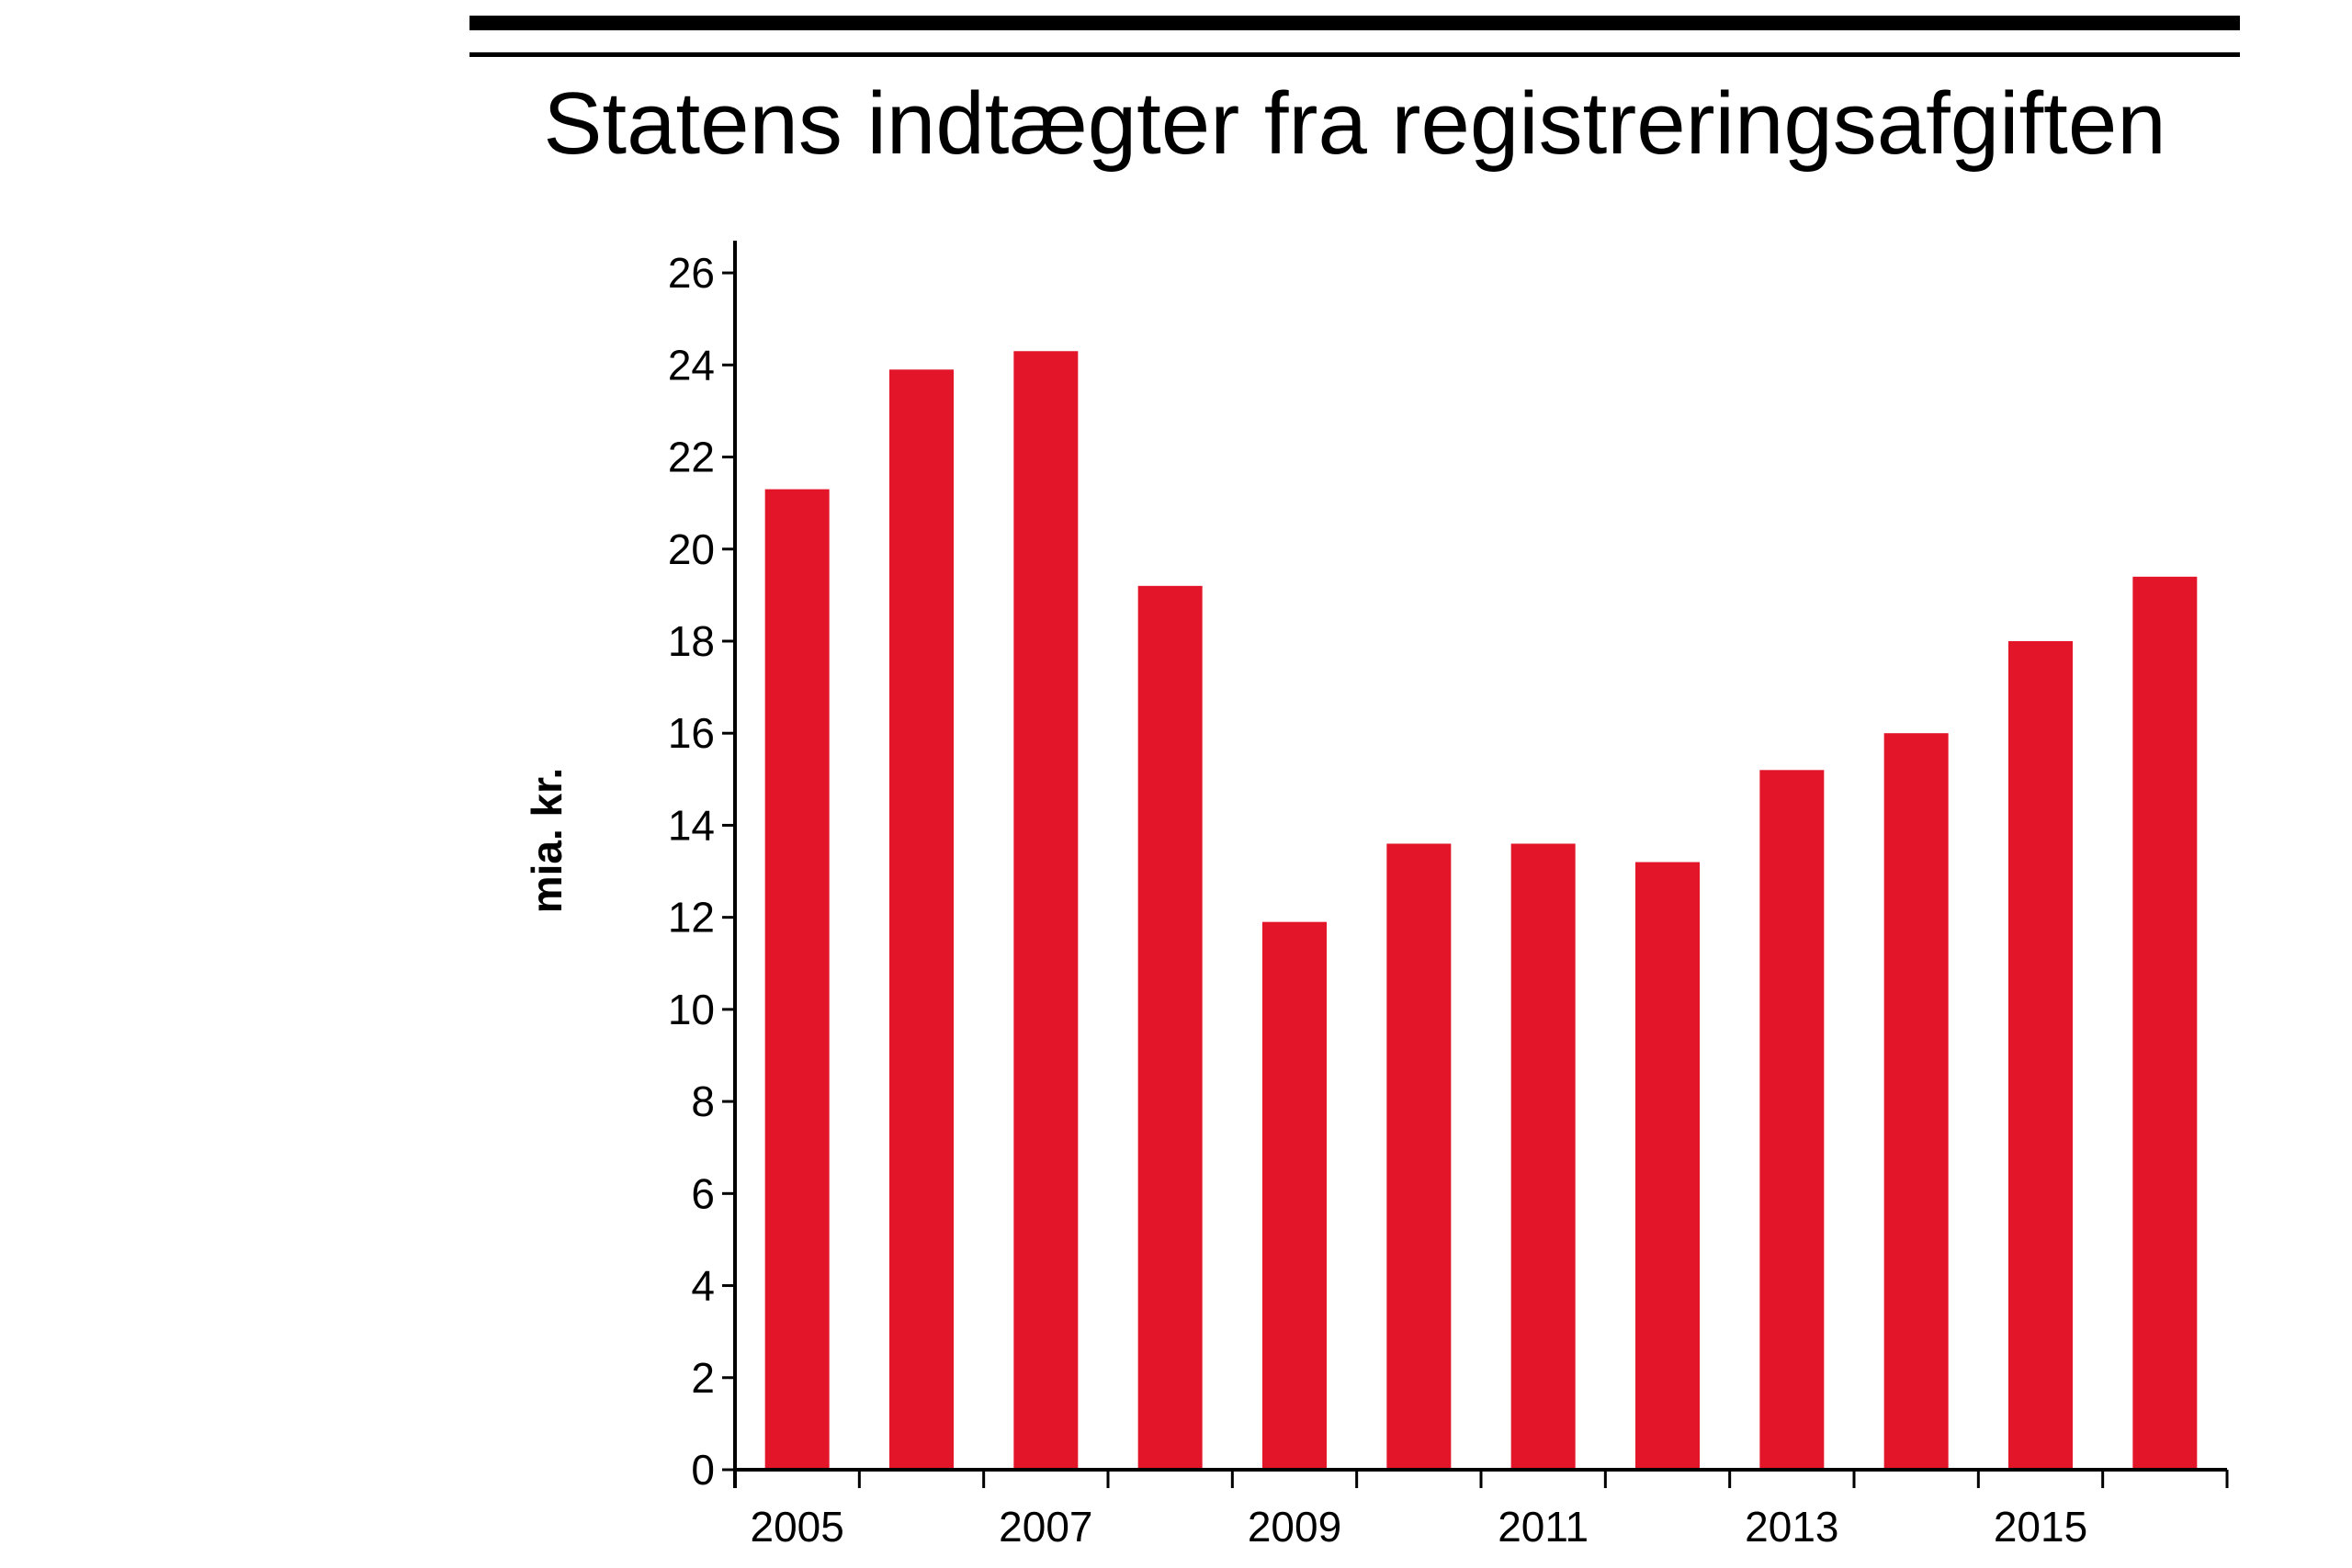 This screenshot has width=2352, height=1568. I want to click on y-tick-label: 12, so click(691, 918).